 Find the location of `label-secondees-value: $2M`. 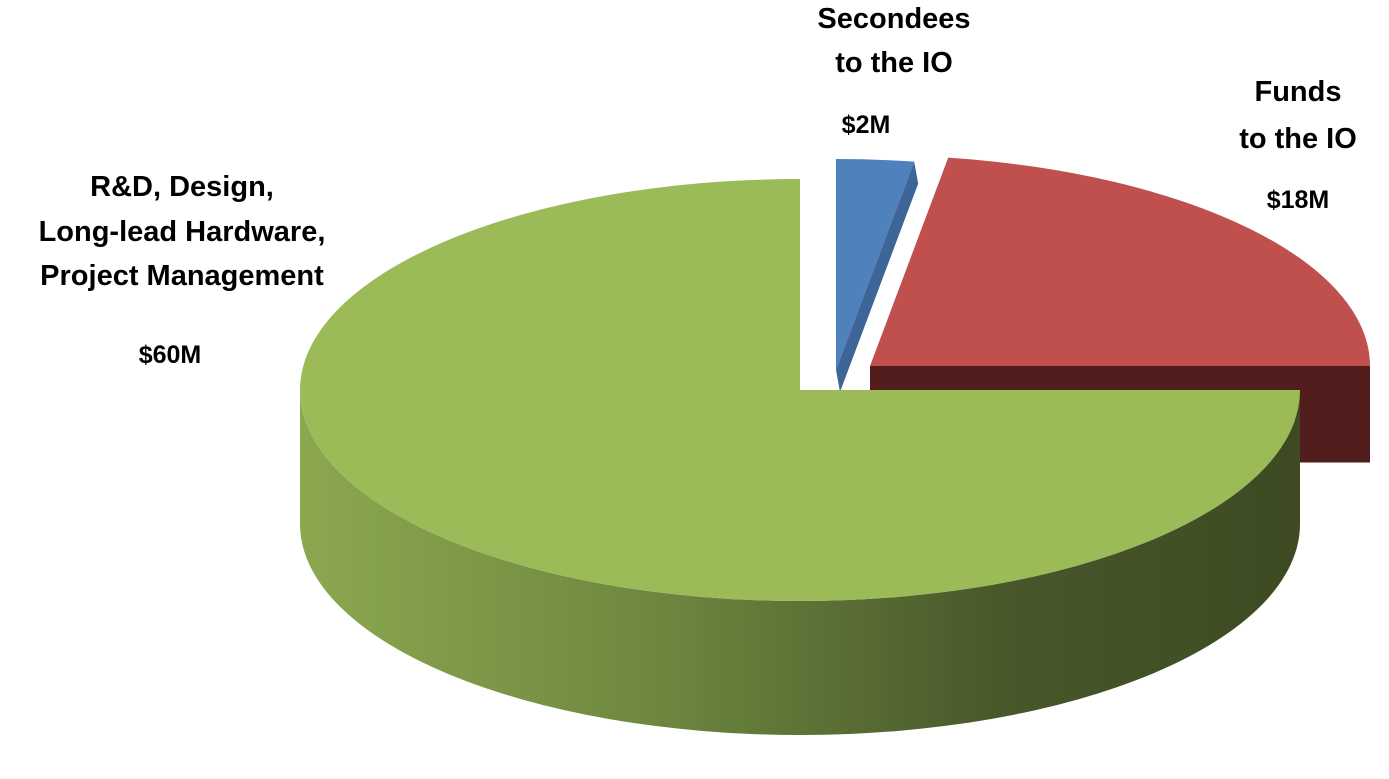

label-secondees-value: $2M is located at coordinates (866, 125).